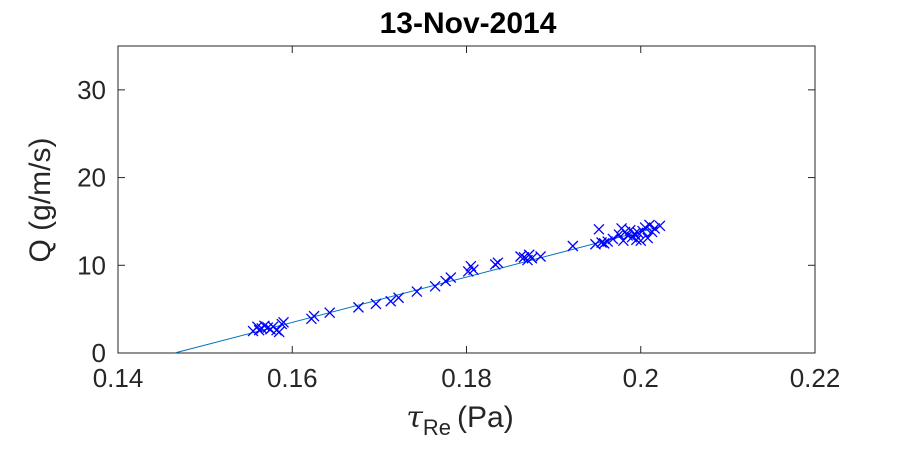 The height and width of the screenshot is (450, 900). I want to click on chart-title: 13-Nov-2014, so click(468, 23).